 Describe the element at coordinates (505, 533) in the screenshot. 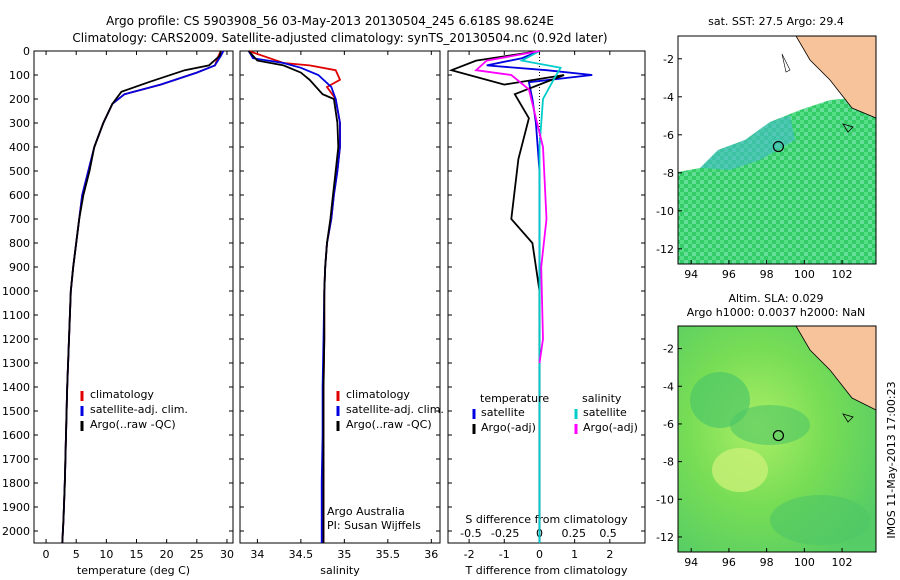

I see `salinity-diff-tick-label: -0.25` at that location.